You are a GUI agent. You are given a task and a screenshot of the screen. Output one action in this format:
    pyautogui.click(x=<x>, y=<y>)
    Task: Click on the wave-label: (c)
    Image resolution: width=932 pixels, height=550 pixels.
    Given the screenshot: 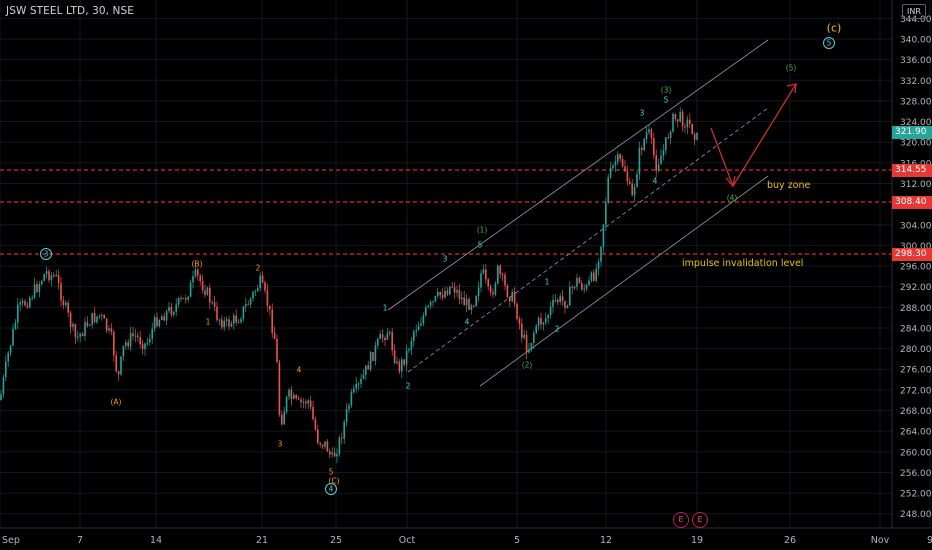 What is the action you would take?
    pyautogui.click(x=834, y=28)
    